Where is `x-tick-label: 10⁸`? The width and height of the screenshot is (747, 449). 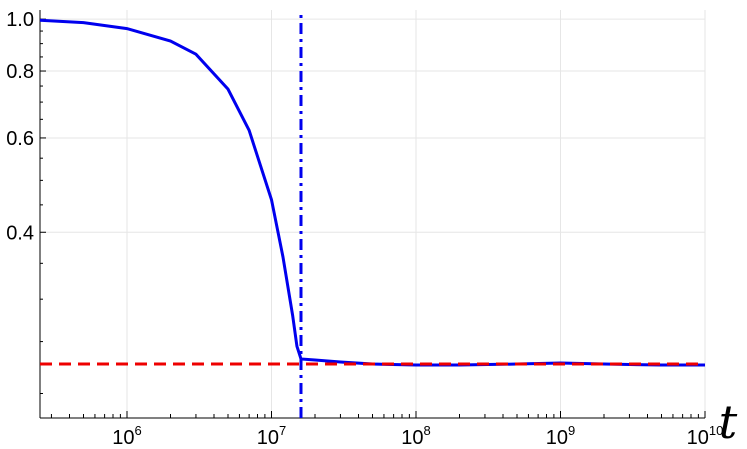 x-tick-label: 10⁸ is located at coordinates (415, 436).